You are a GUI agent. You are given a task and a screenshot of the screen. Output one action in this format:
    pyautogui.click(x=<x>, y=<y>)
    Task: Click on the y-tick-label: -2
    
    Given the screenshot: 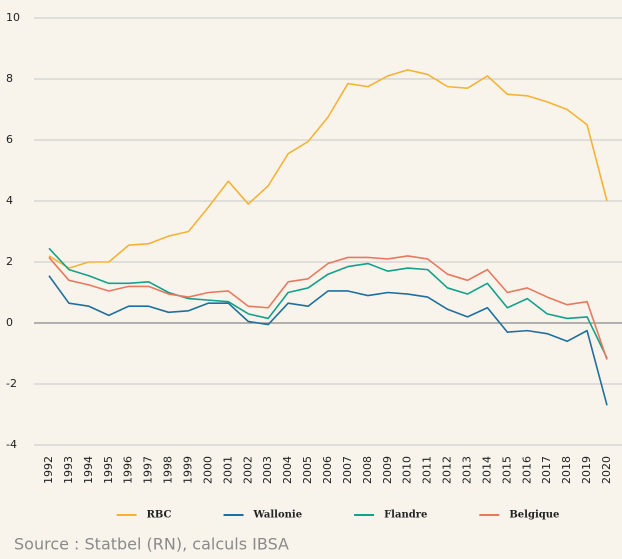 What is the action you would take?
    pyautogui.click(x=11, y=383)
    